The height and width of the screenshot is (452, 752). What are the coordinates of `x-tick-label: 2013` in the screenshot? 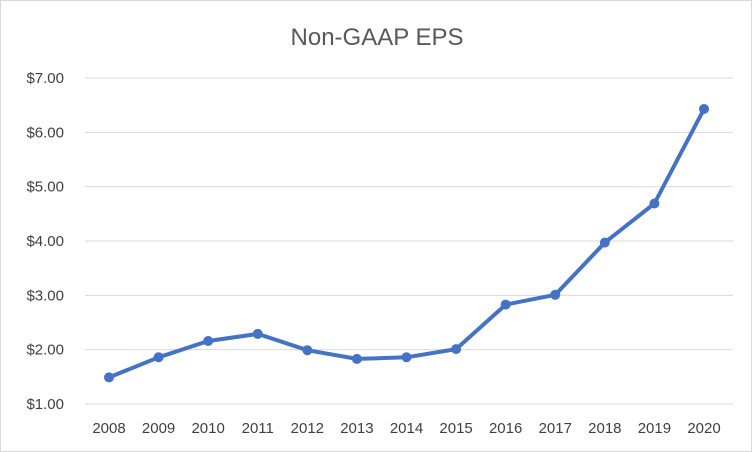 It's located at (356, 428).